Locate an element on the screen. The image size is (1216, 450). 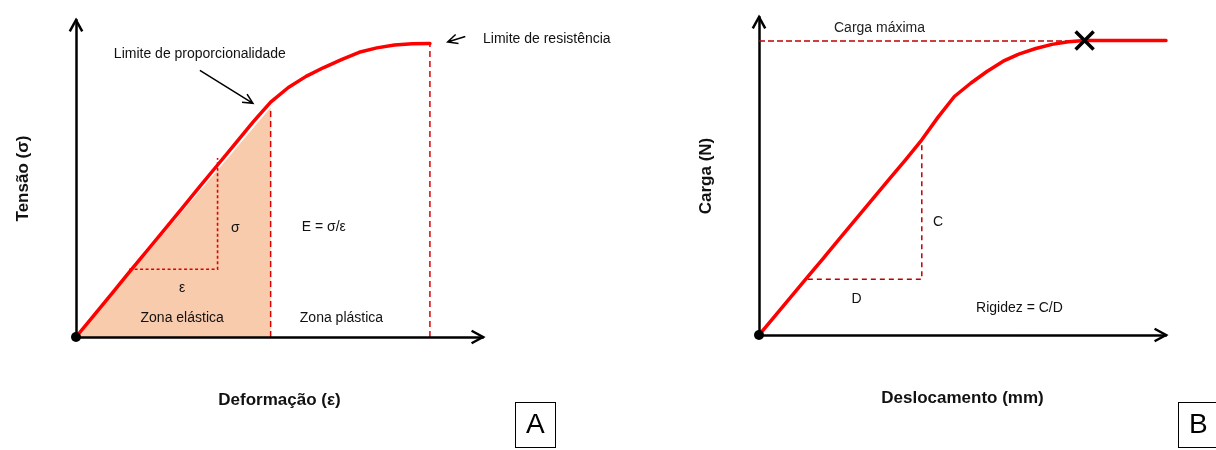
ref-line-label: Carga máxima is located at coordinates (880, 26).